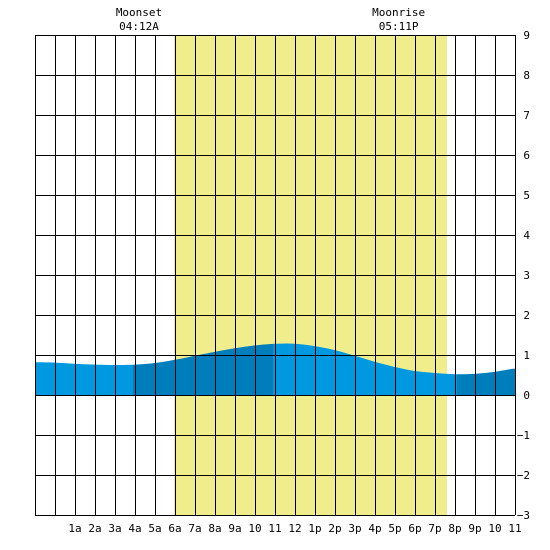 This screenshot has height=550, width=550. What do you see at coordinates (114, 528) in the screenshot?
I see `x-tick-label: 3a` at bounding box center [114, 528].